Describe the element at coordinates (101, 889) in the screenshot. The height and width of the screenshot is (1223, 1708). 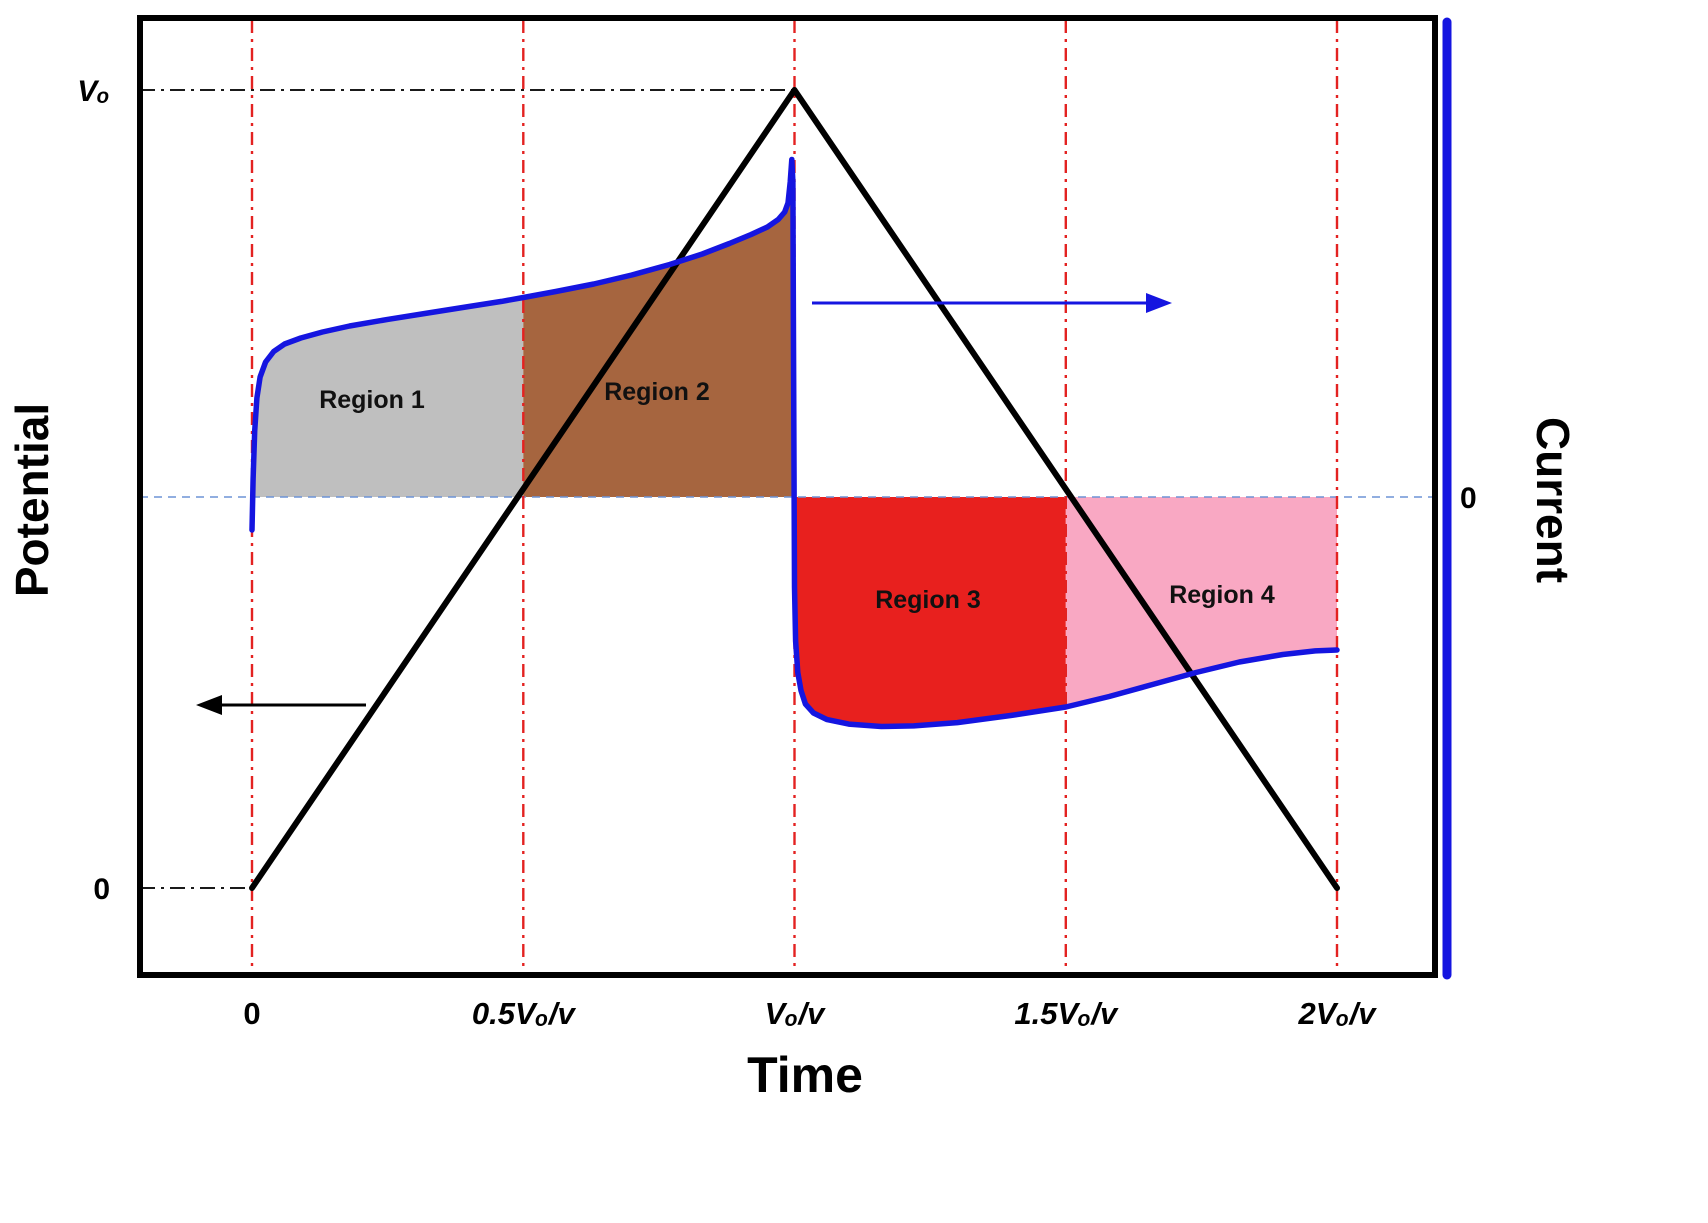
I see `left-tick-zero: 0` at that location.